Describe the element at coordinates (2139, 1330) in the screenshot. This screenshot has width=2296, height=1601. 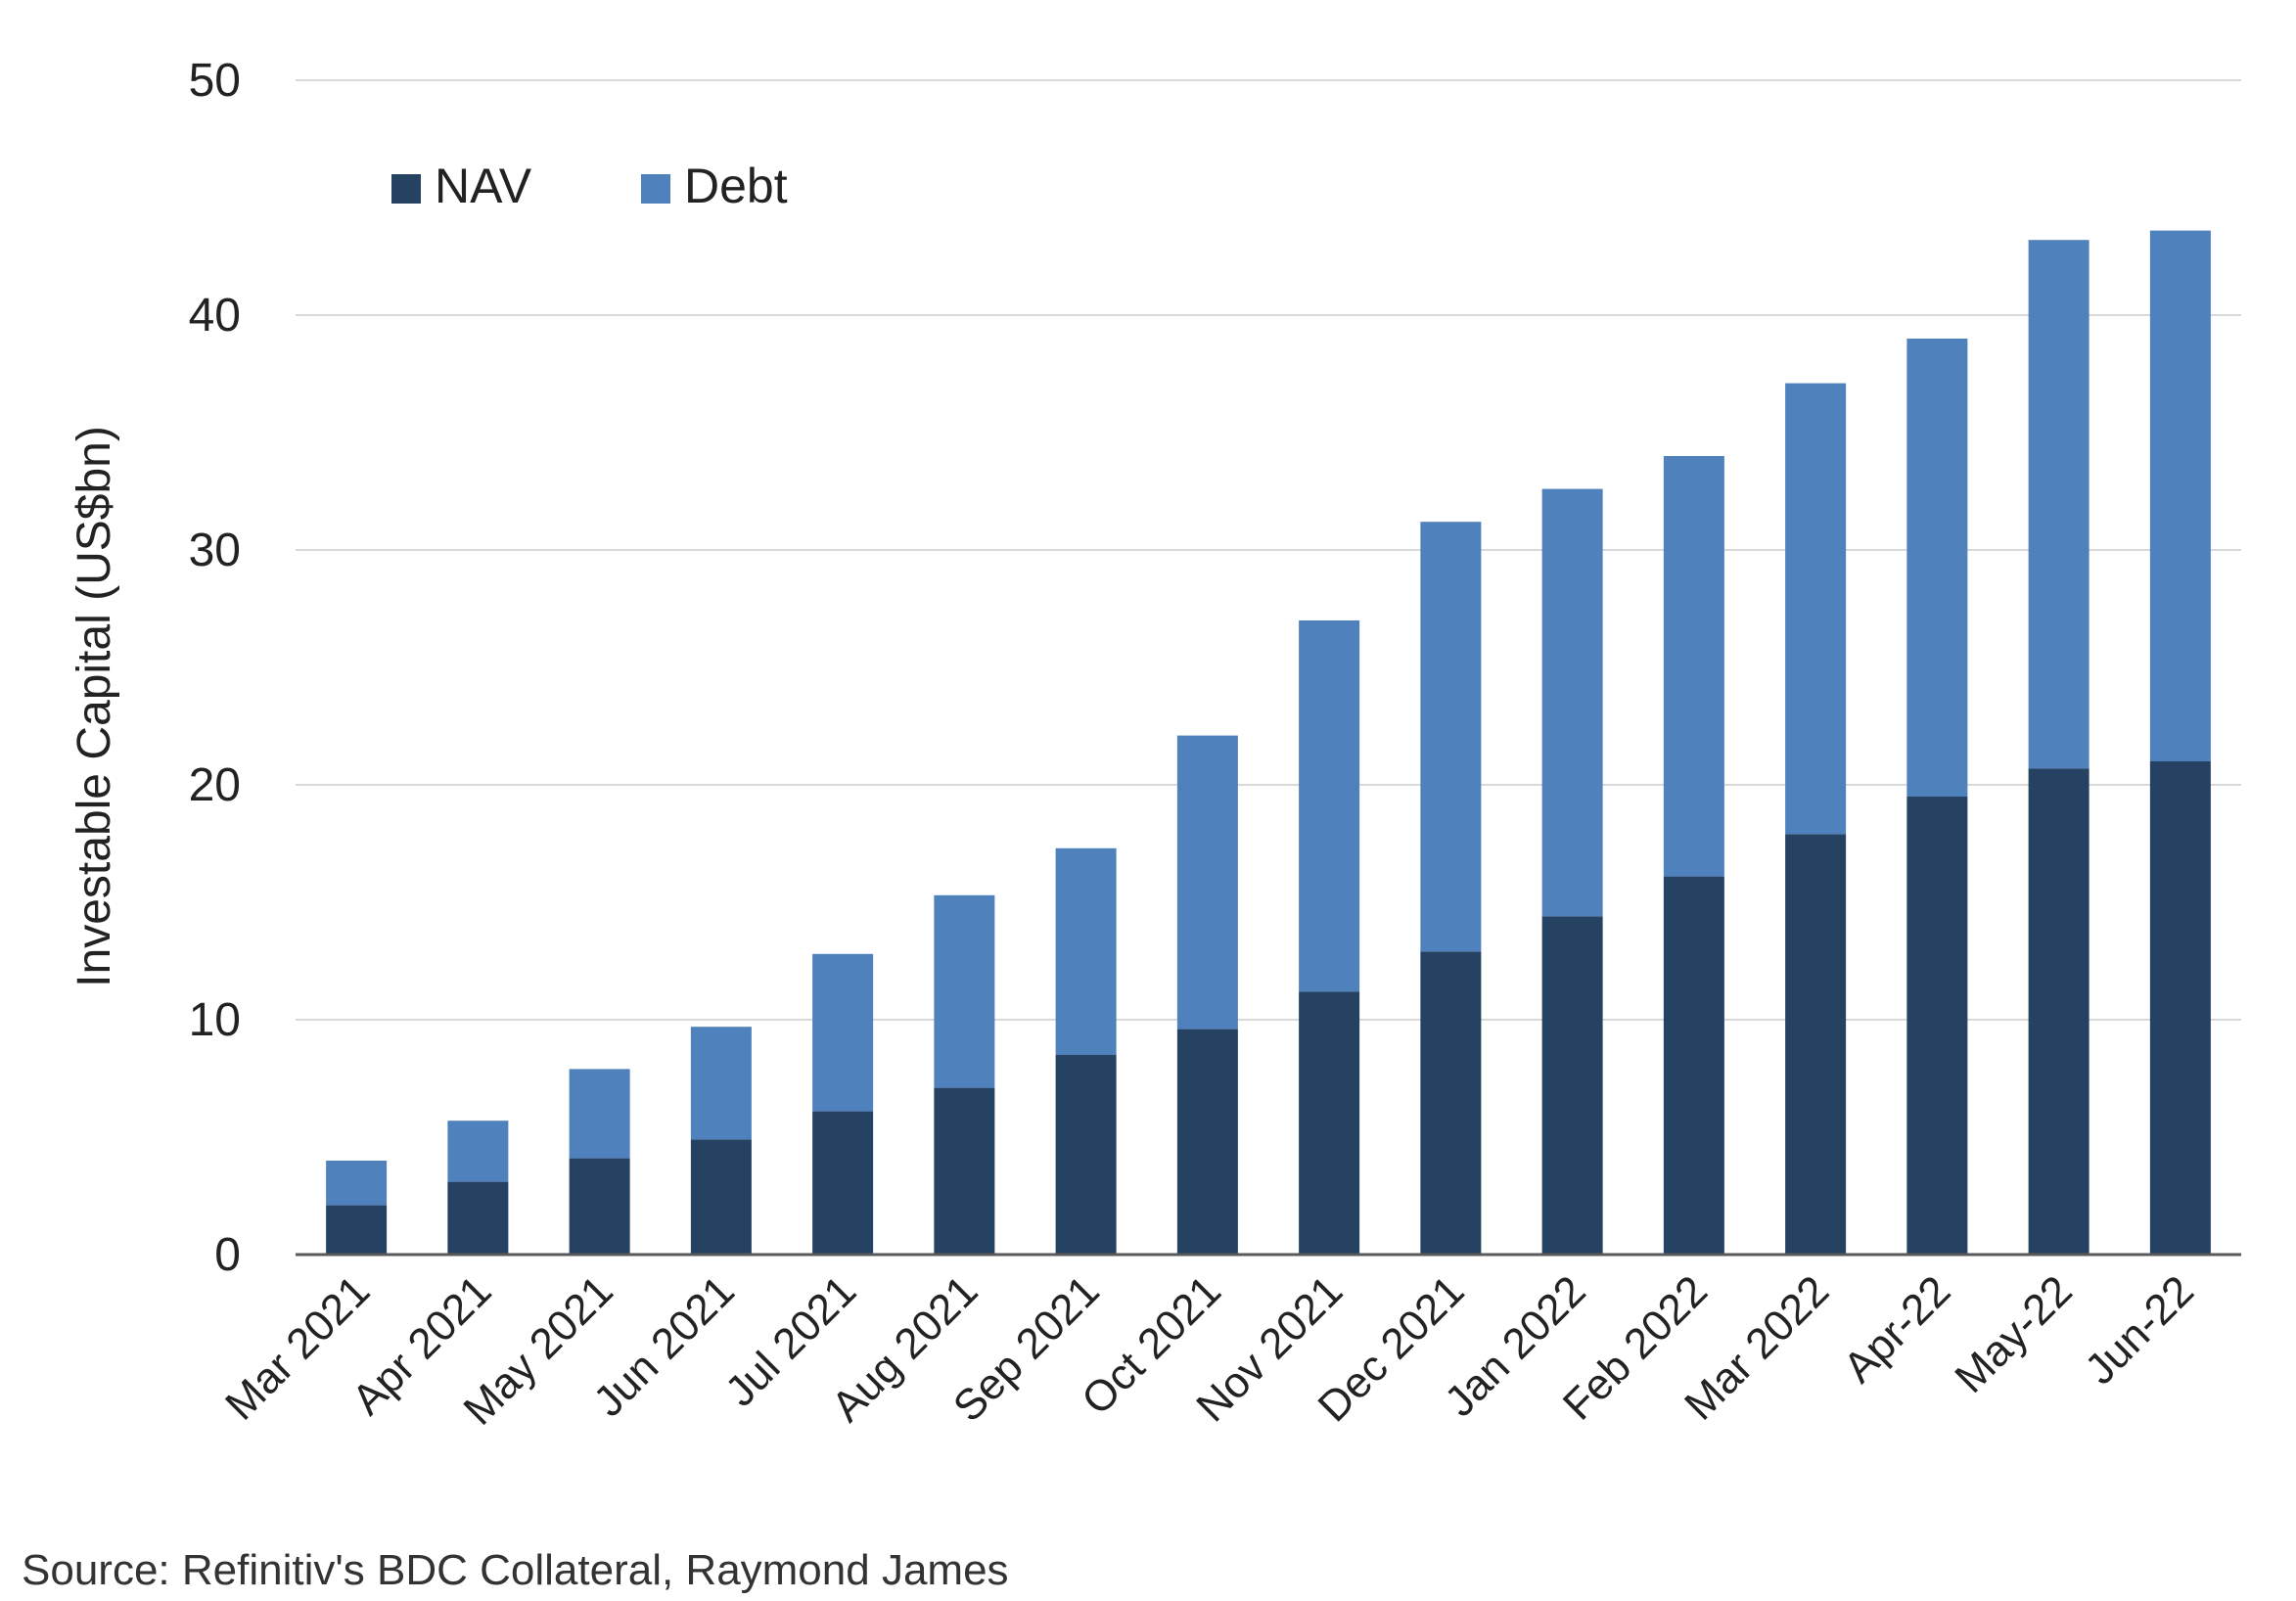
I see `x-tick-label-15: Jun-22` at that location.